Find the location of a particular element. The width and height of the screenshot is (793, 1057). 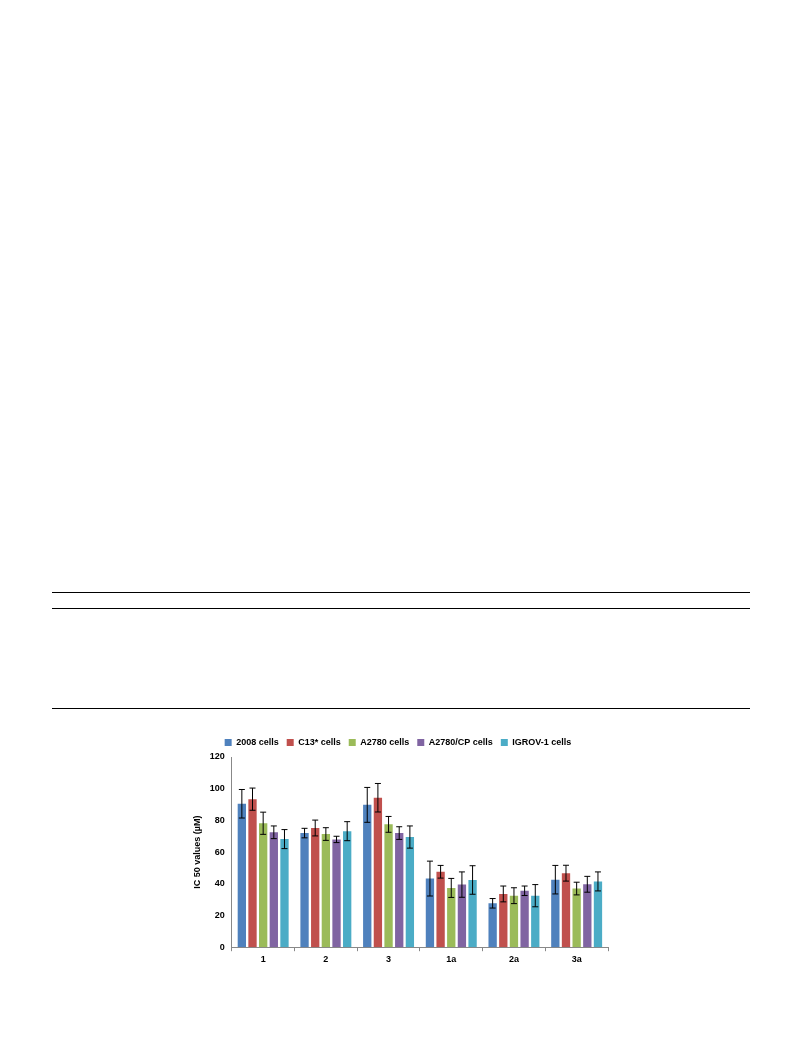

y-tick-label: 20 is located at coordinates (219, 914).